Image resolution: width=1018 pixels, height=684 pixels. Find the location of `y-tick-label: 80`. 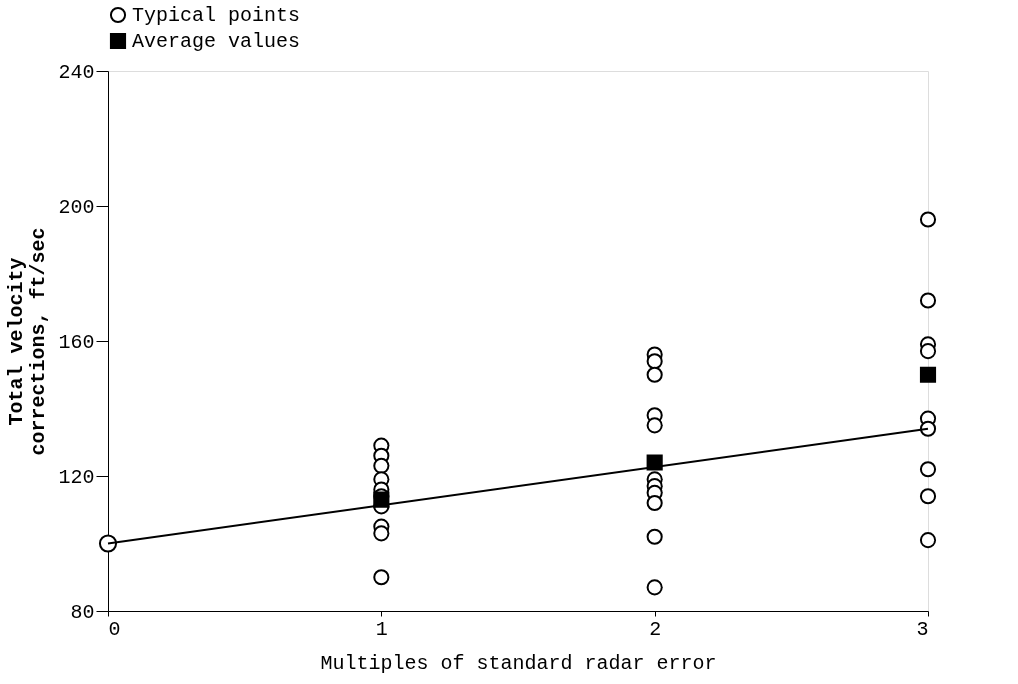

y-tick-label: 80 is located at coordinates (82, 612).